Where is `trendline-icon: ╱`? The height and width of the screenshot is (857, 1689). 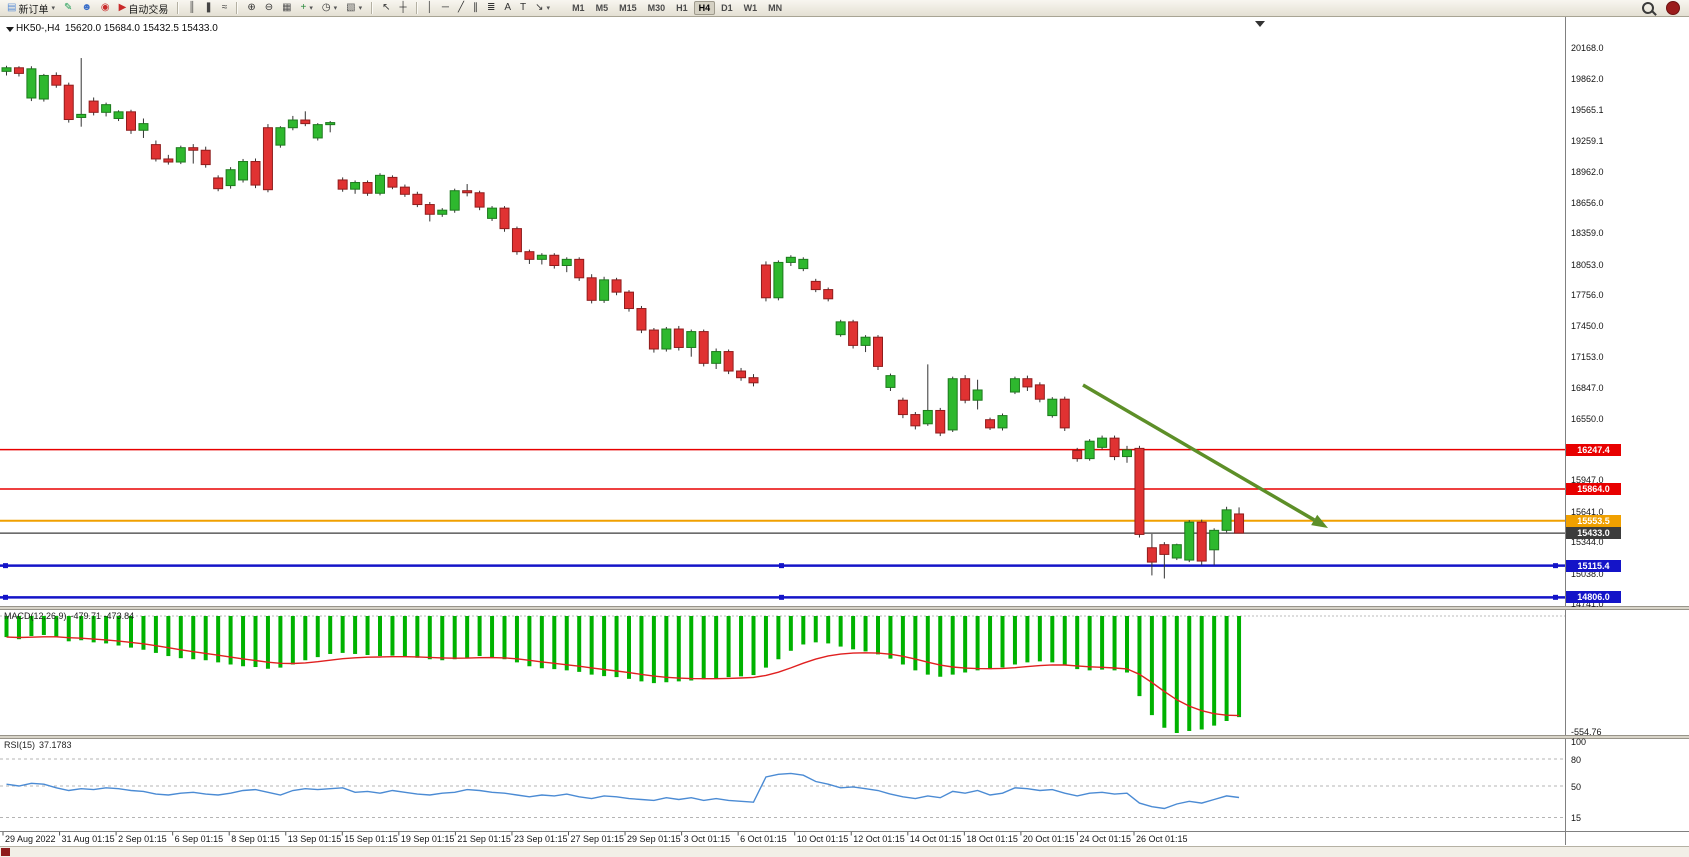 trendline-icon: ╱ is located at coordinates (460, 7).